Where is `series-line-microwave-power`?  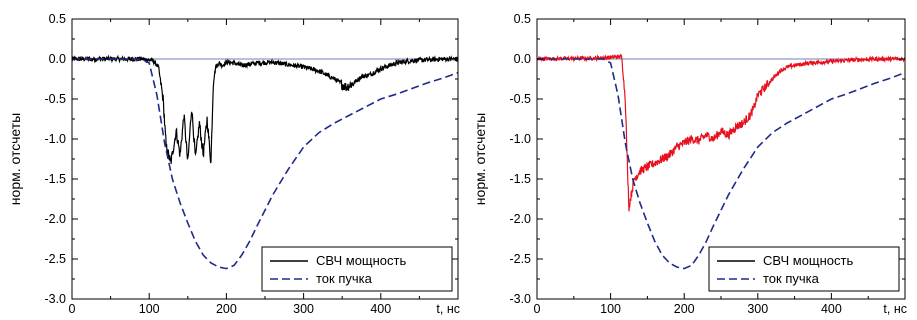 series-line-microwave-power is located at coordinates (265, 109).